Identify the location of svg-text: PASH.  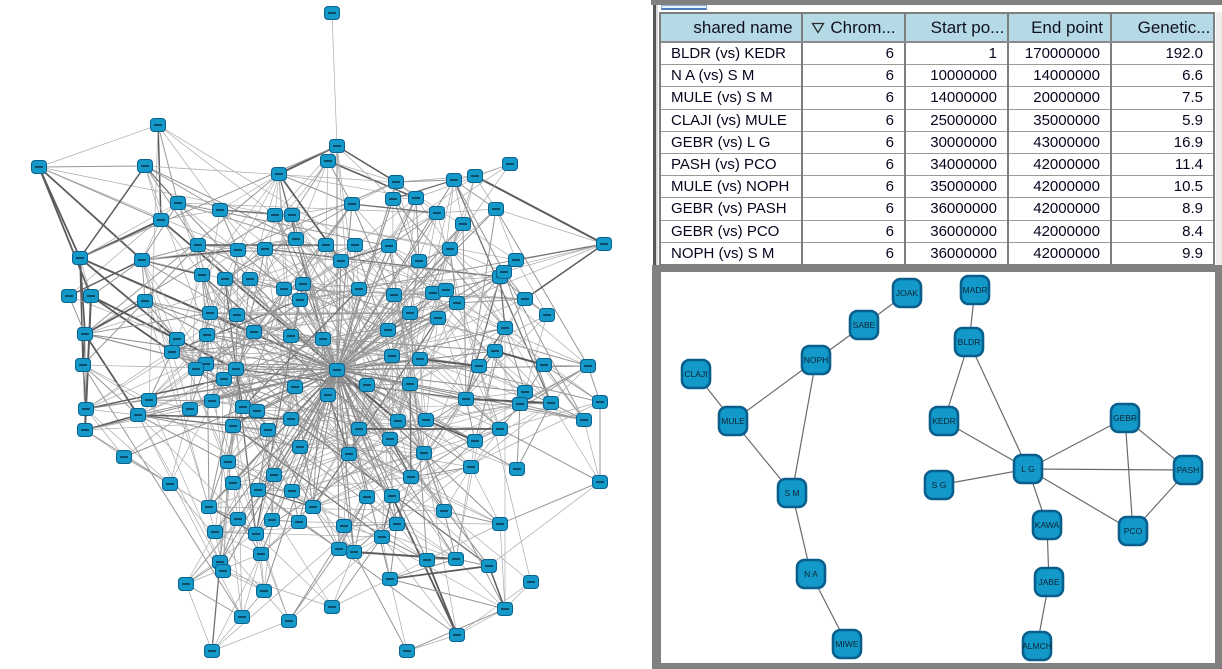
(1188, 470).